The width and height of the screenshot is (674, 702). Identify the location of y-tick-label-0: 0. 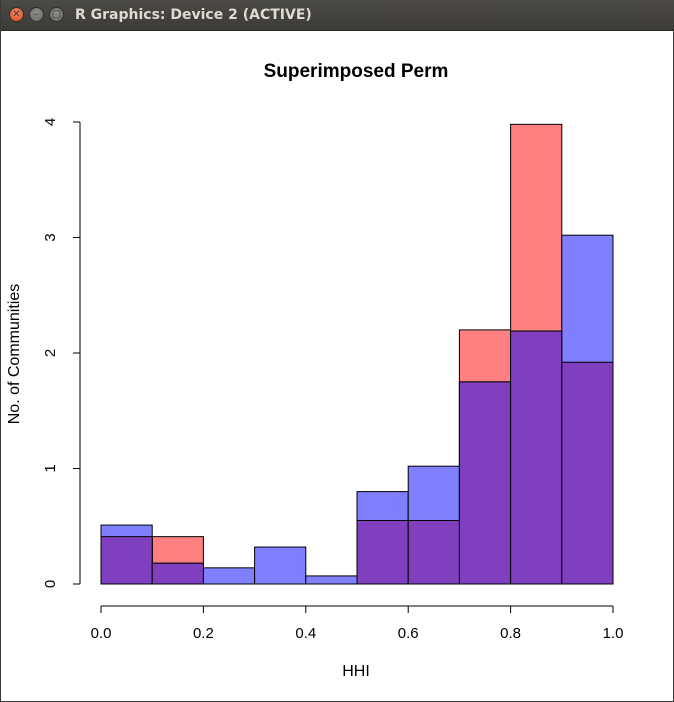
(50, 584).